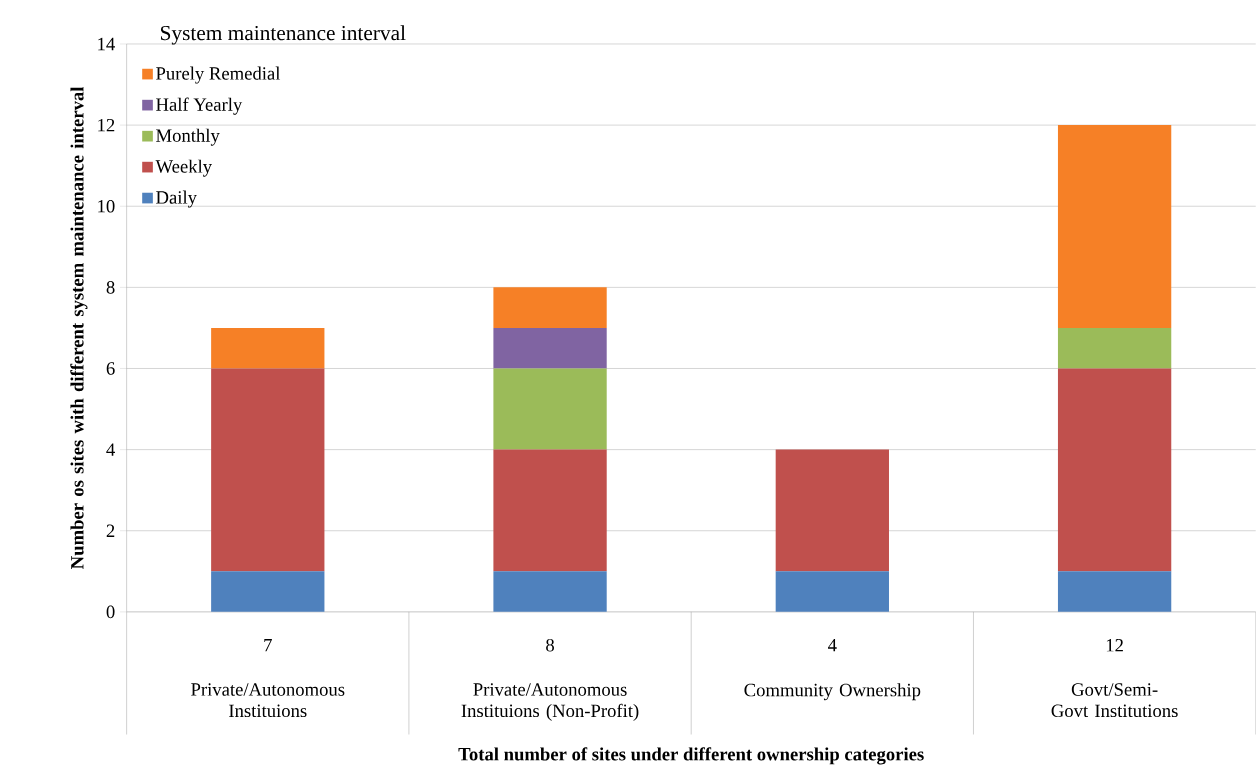 The image size is (1256, 771). Describe the element at coordinates (691, 756) in the screenshot. I see `x-axis-title: Total number of sites under different ownership categories` at that location.